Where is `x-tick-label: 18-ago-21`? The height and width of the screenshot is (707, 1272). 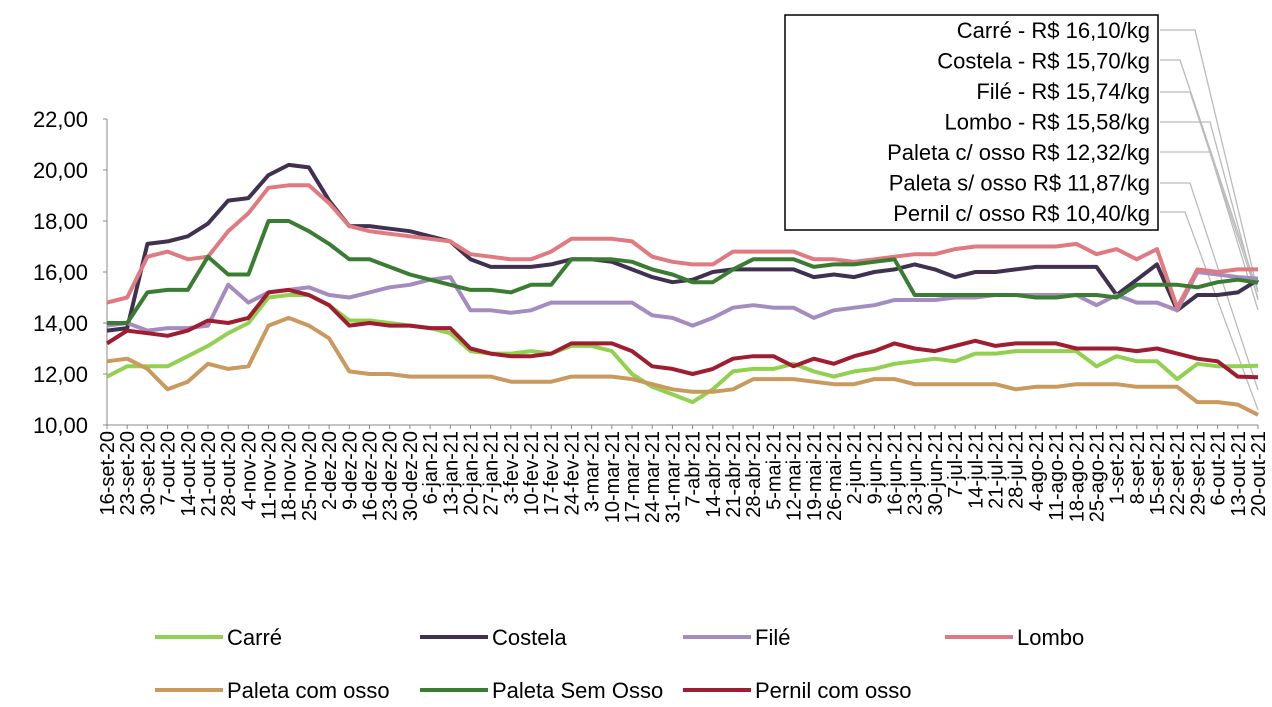
x-tick-label: 18-ago-21 is located at coordinates (1077, 476).